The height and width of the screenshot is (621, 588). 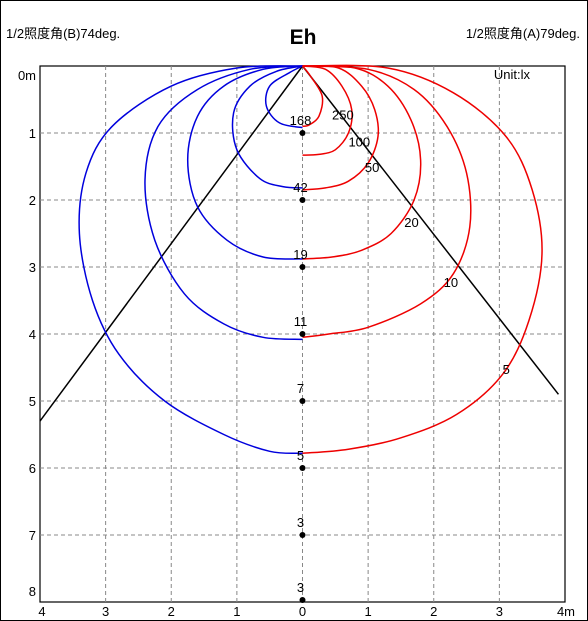 What do you see at coordinates (451, 282) in the screenshot?
I see `curve-value-label: 10` at bounding box center [451, 282].